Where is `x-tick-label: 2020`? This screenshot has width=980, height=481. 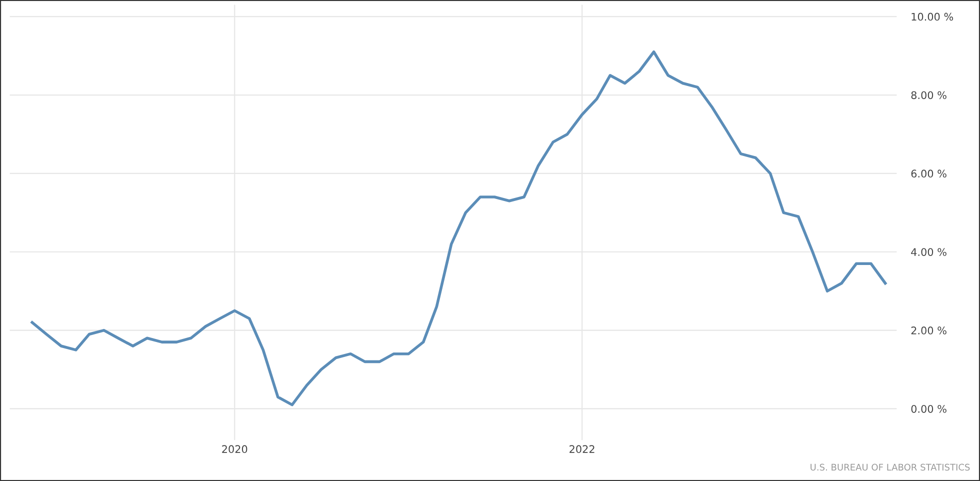 x-tick-label: 2020 is located at coordinates (235, 449).